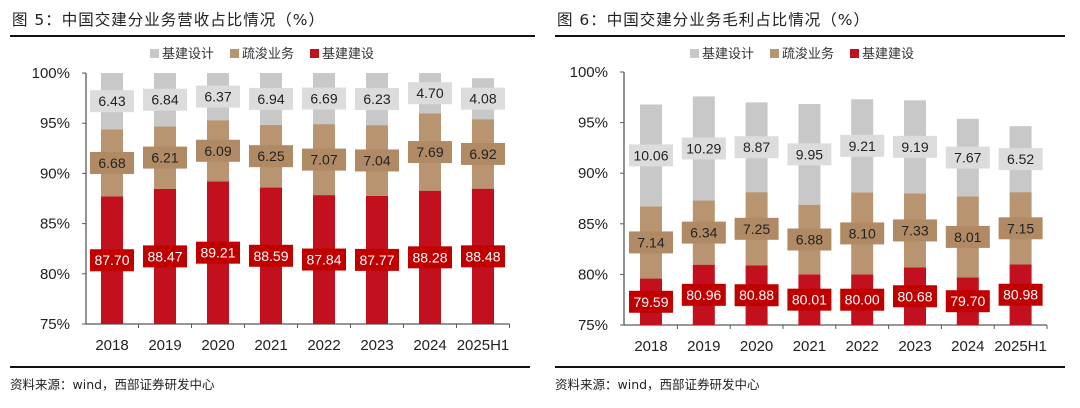 Image resolution: width=1080 pixels, height=408 pixels. I want to click on data-label-design: 9.19, so click(914, 147).